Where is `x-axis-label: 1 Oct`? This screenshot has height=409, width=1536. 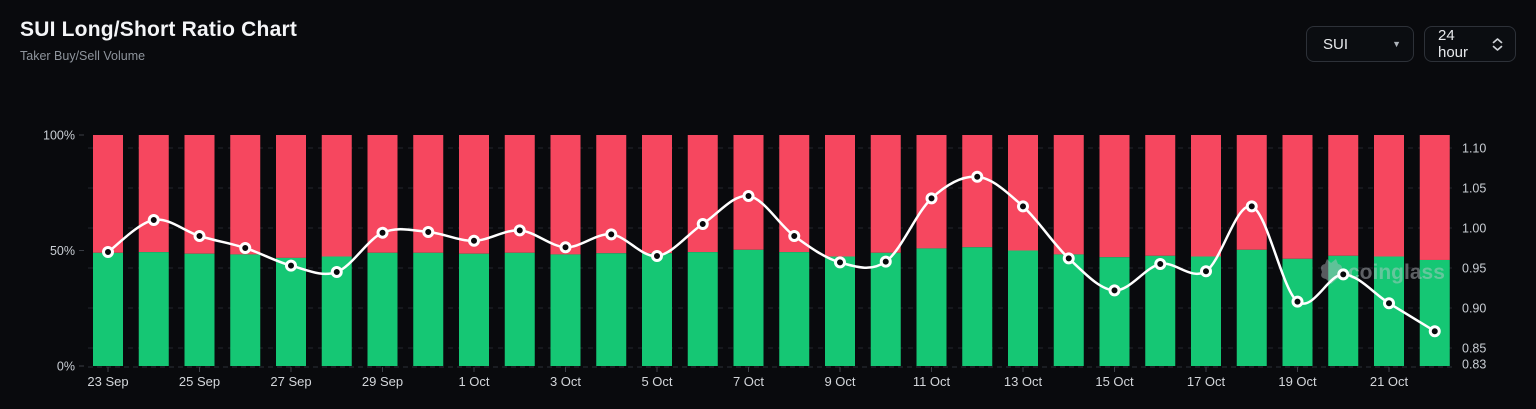 x-axis-label: 1 Oct is located at coordinates (473, 381).